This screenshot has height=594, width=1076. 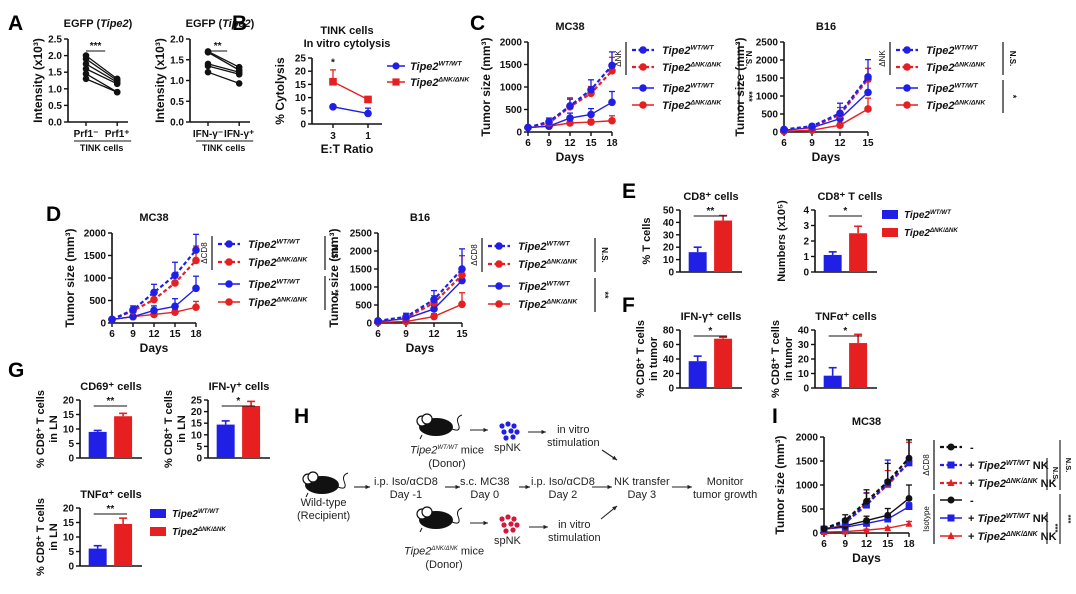 What do you see at coordinates (951, 518) in the screenshot?
I see `data-point-square` at bounding box center [951, 518].